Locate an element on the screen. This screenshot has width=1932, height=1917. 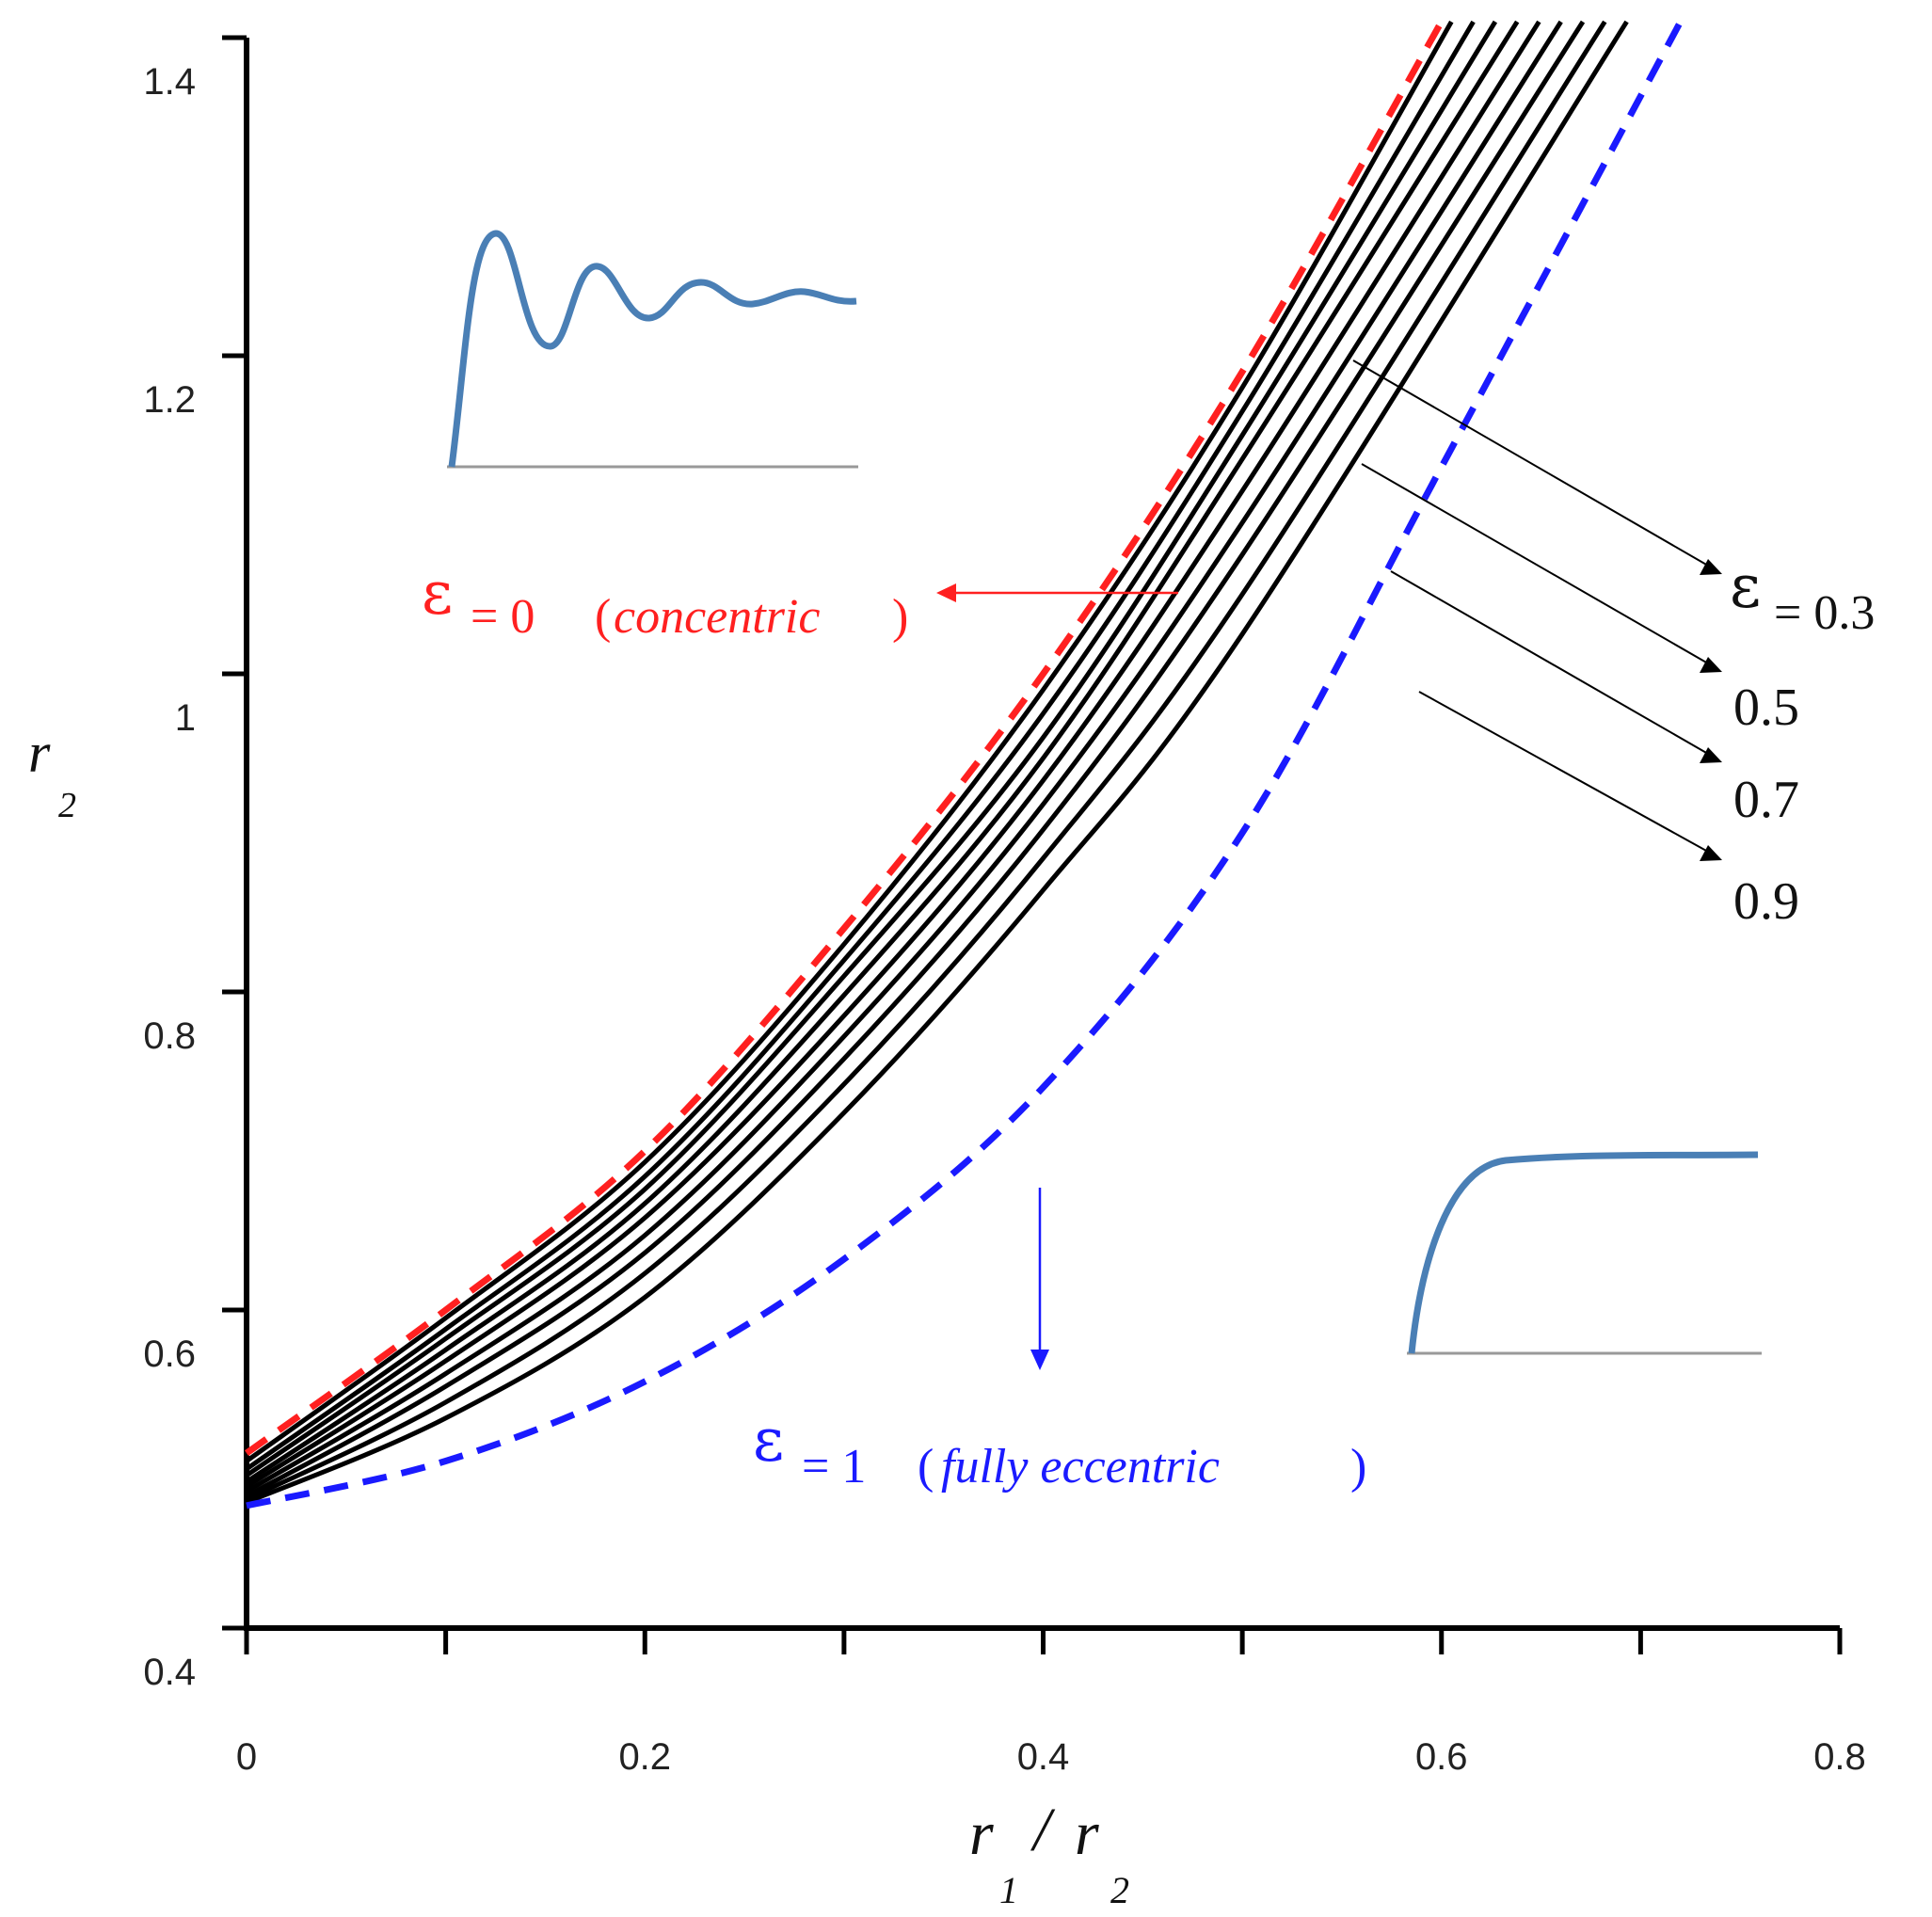
eps-value-labels: ε = 0.3 0.5 0.7 0.9 is located at coordinates (1802, 741).